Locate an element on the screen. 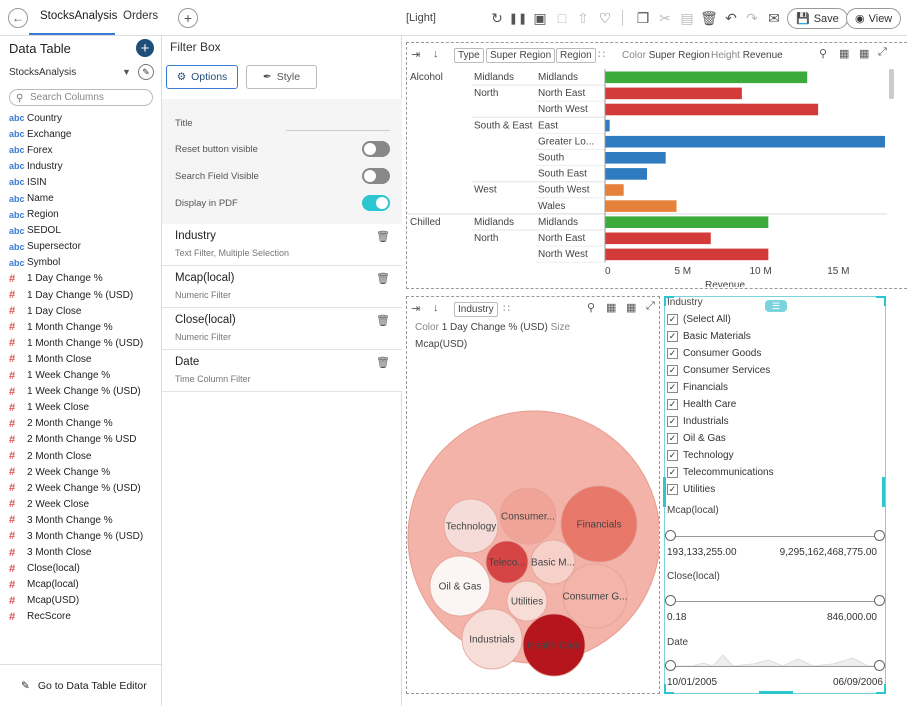 The height and width of the screenshot is (706, 907). column-item: #2 Month Change % is located at coordinates (84, 424).